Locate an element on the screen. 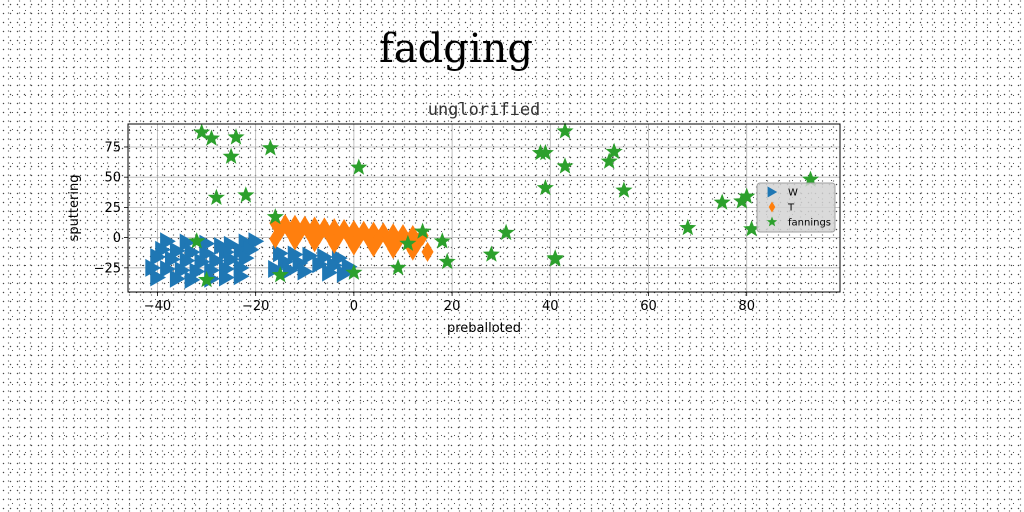  figure-suptitle: fadging is located at coordinates (456, 49).